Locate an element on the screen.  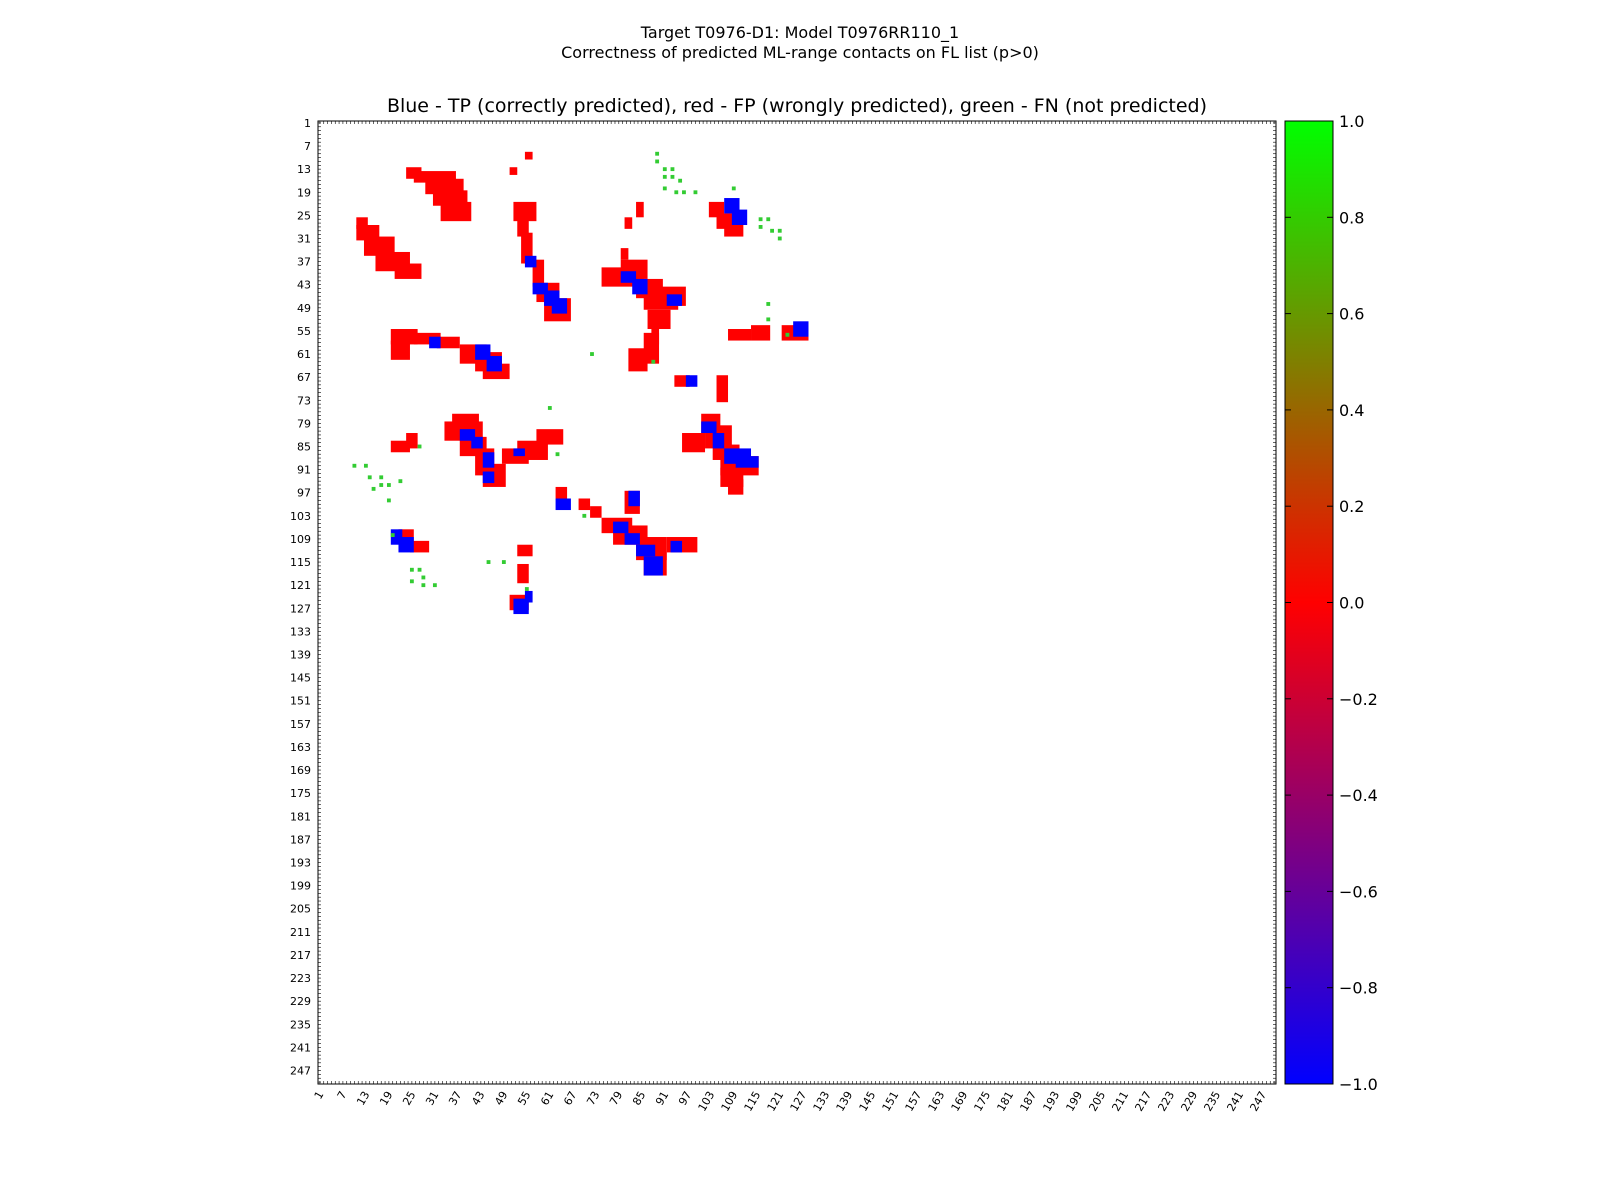
x-tick-label: 67 is located at coordinates (570, 1098).